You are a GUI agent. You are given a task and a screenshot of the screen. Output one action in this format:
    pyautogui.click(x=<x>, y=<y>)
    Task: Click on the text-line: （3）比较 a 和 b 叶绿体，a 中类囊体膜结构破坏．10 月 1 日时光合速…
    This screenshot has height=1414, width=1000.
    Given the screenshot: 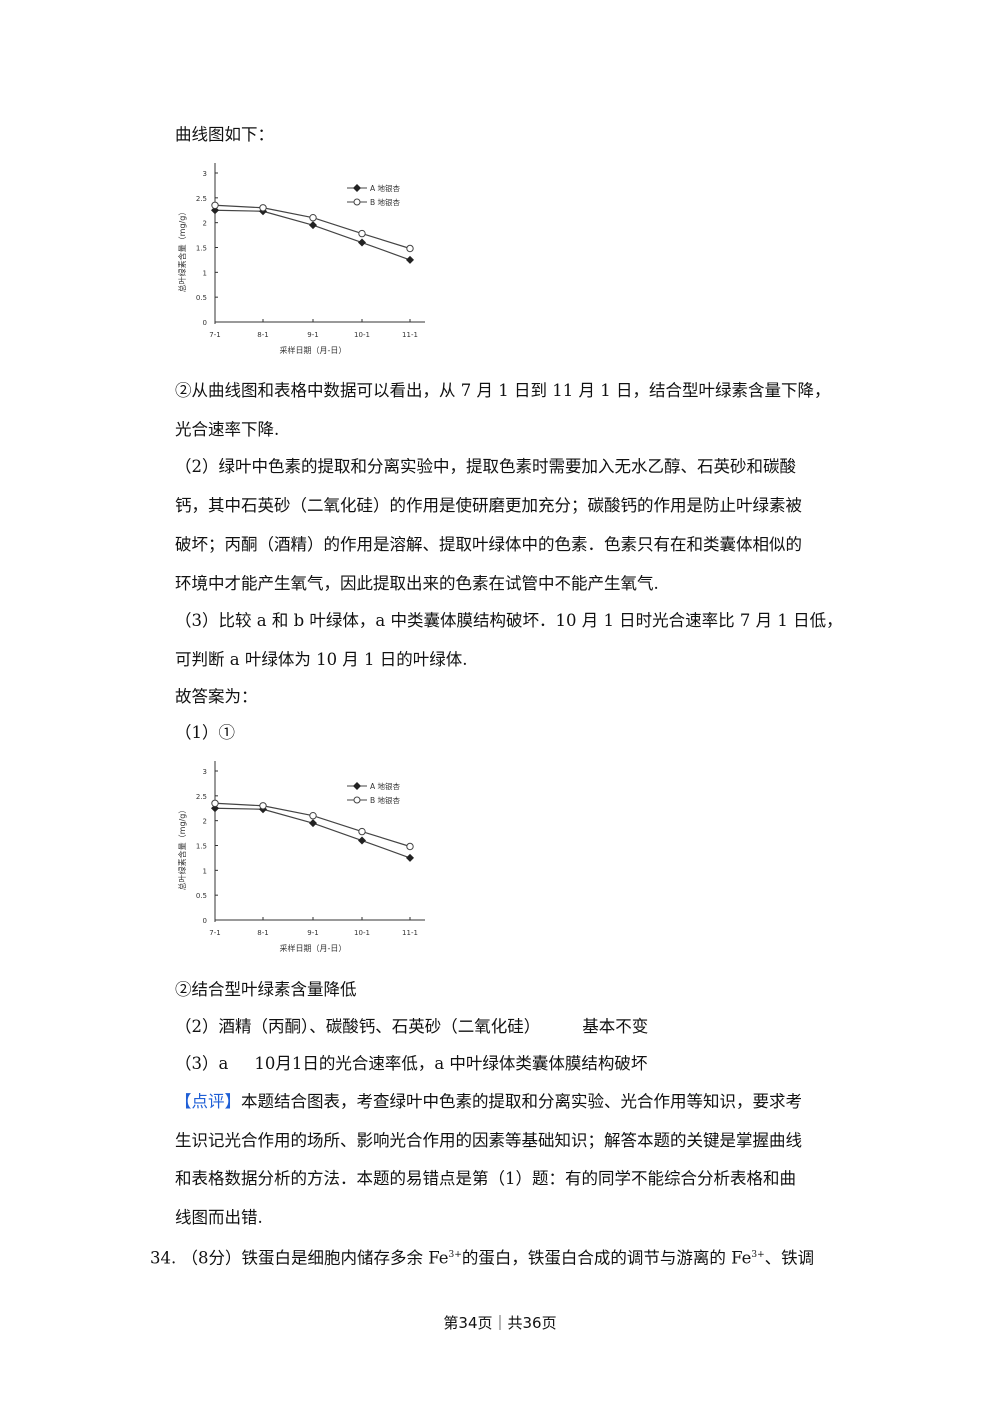 What is the action you would take?
    pyautogui.click(x=509, y=620)
    